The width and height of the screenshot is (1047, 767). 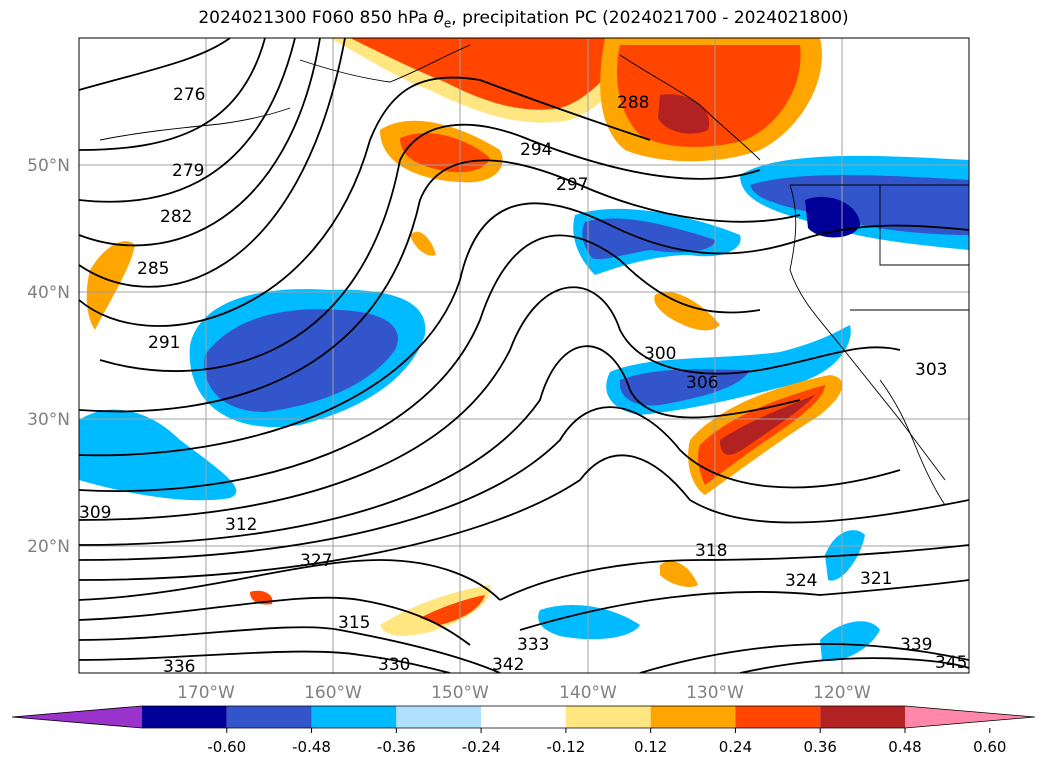 What do you see at coordinates (565, 747) in the screenshot?
I see `colorbar-tick-label: -0.12` at bounding box center [565, 747].